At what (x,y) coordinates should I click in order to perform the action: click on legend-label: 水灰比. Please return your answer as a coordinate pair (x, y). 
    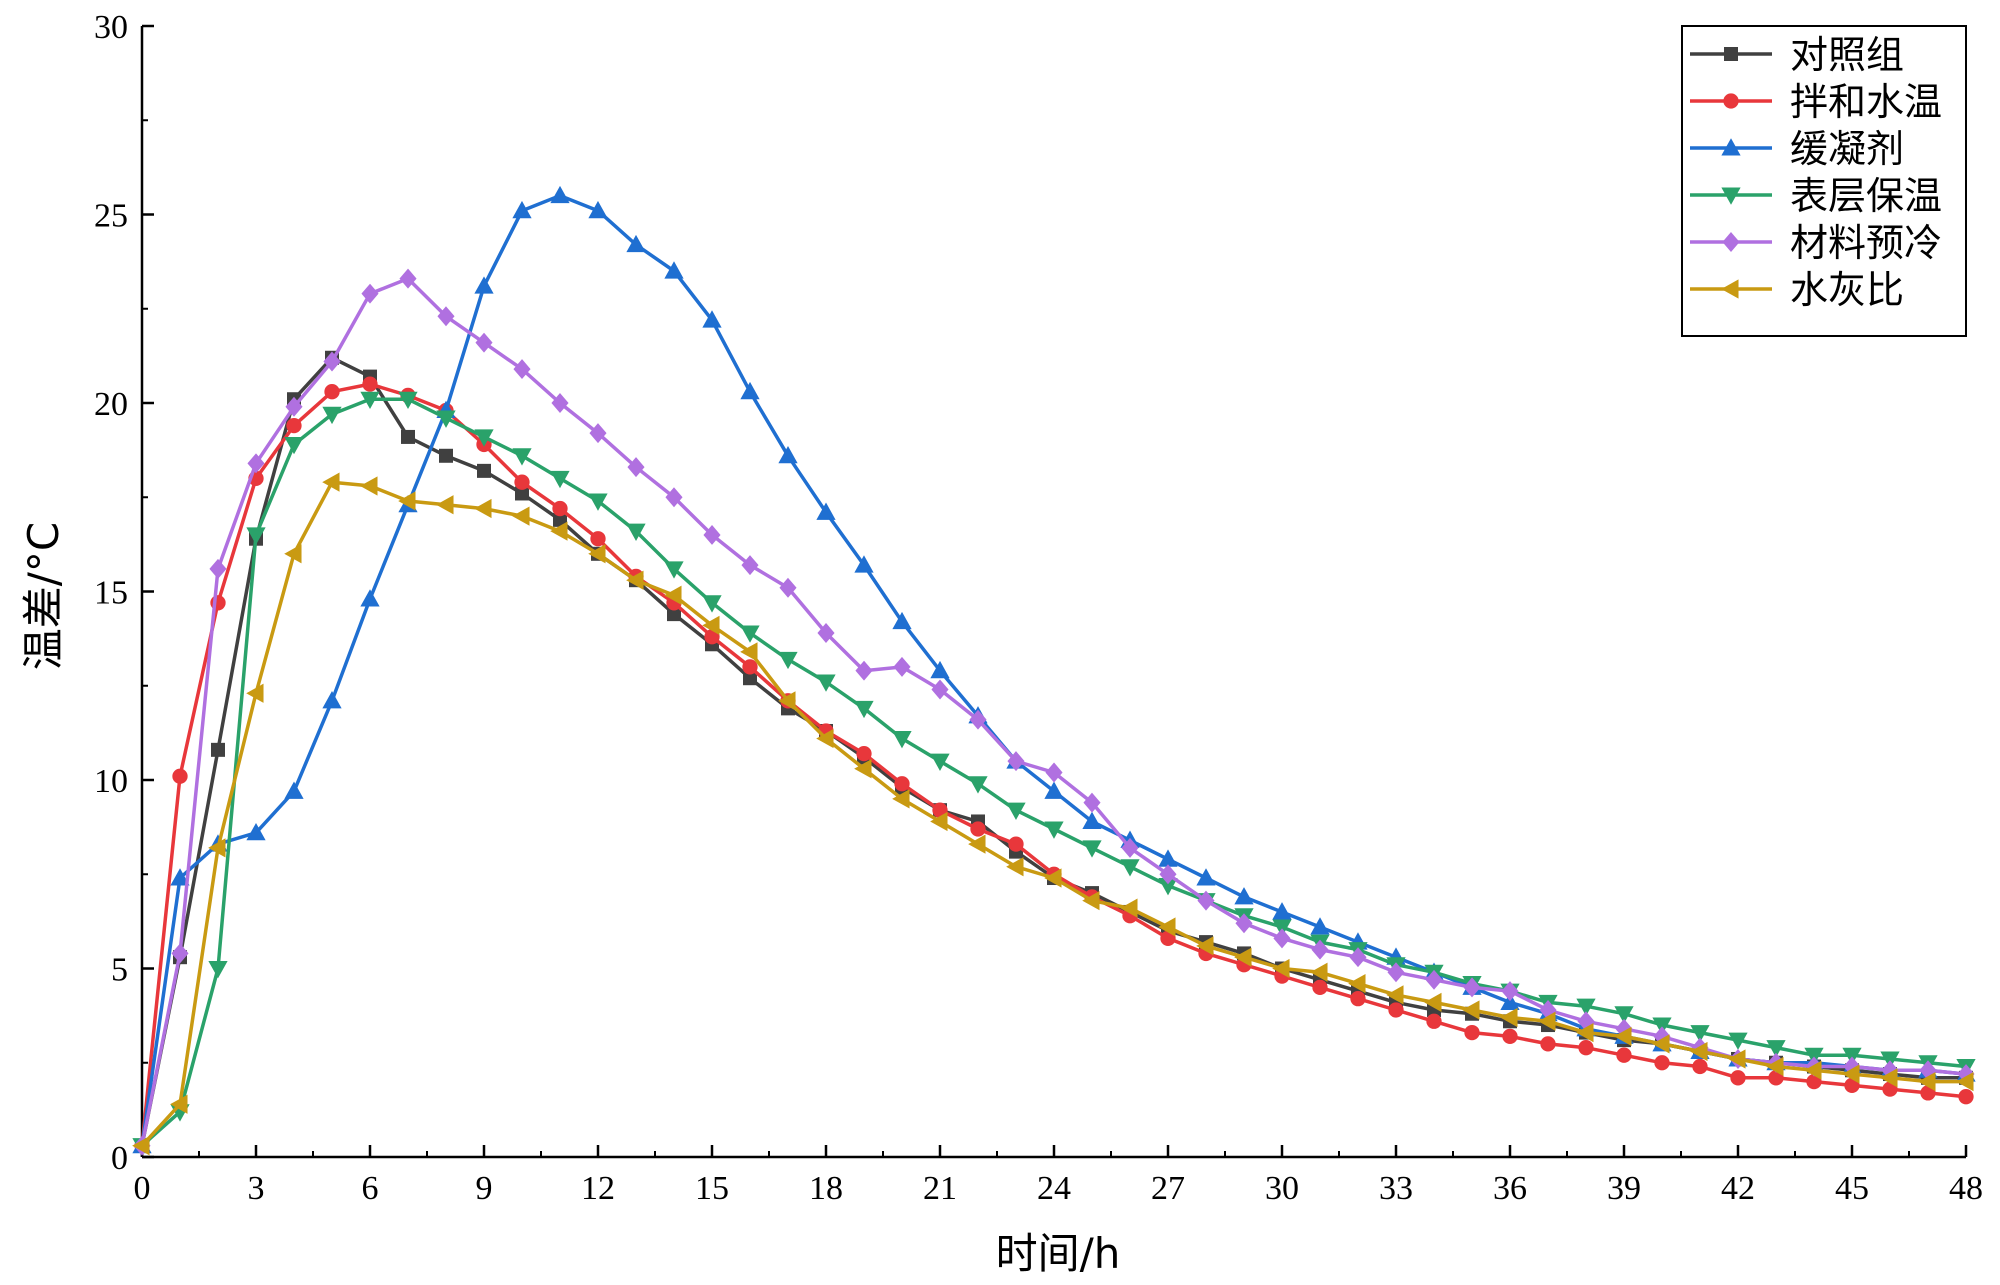
    Looking at the image, I should click on (1847, 290).